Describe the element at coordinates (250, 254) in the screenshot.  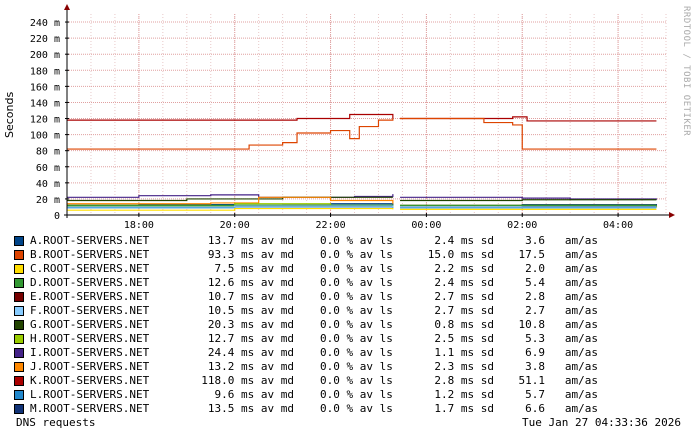
I see `legend-avg: 93.3 ms av md` at that location.